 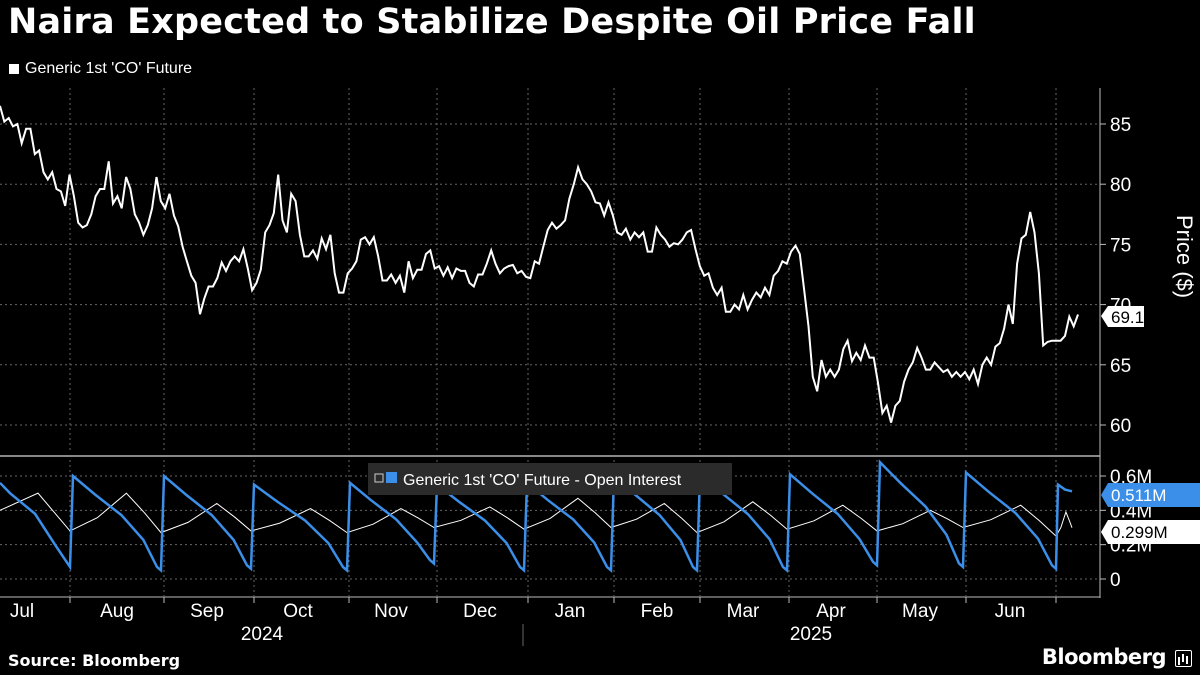 What do you see at coordinates (391, 611) in the screenshot?
I see `x-month-label-4: Nov` at bounding box center [391, 611].